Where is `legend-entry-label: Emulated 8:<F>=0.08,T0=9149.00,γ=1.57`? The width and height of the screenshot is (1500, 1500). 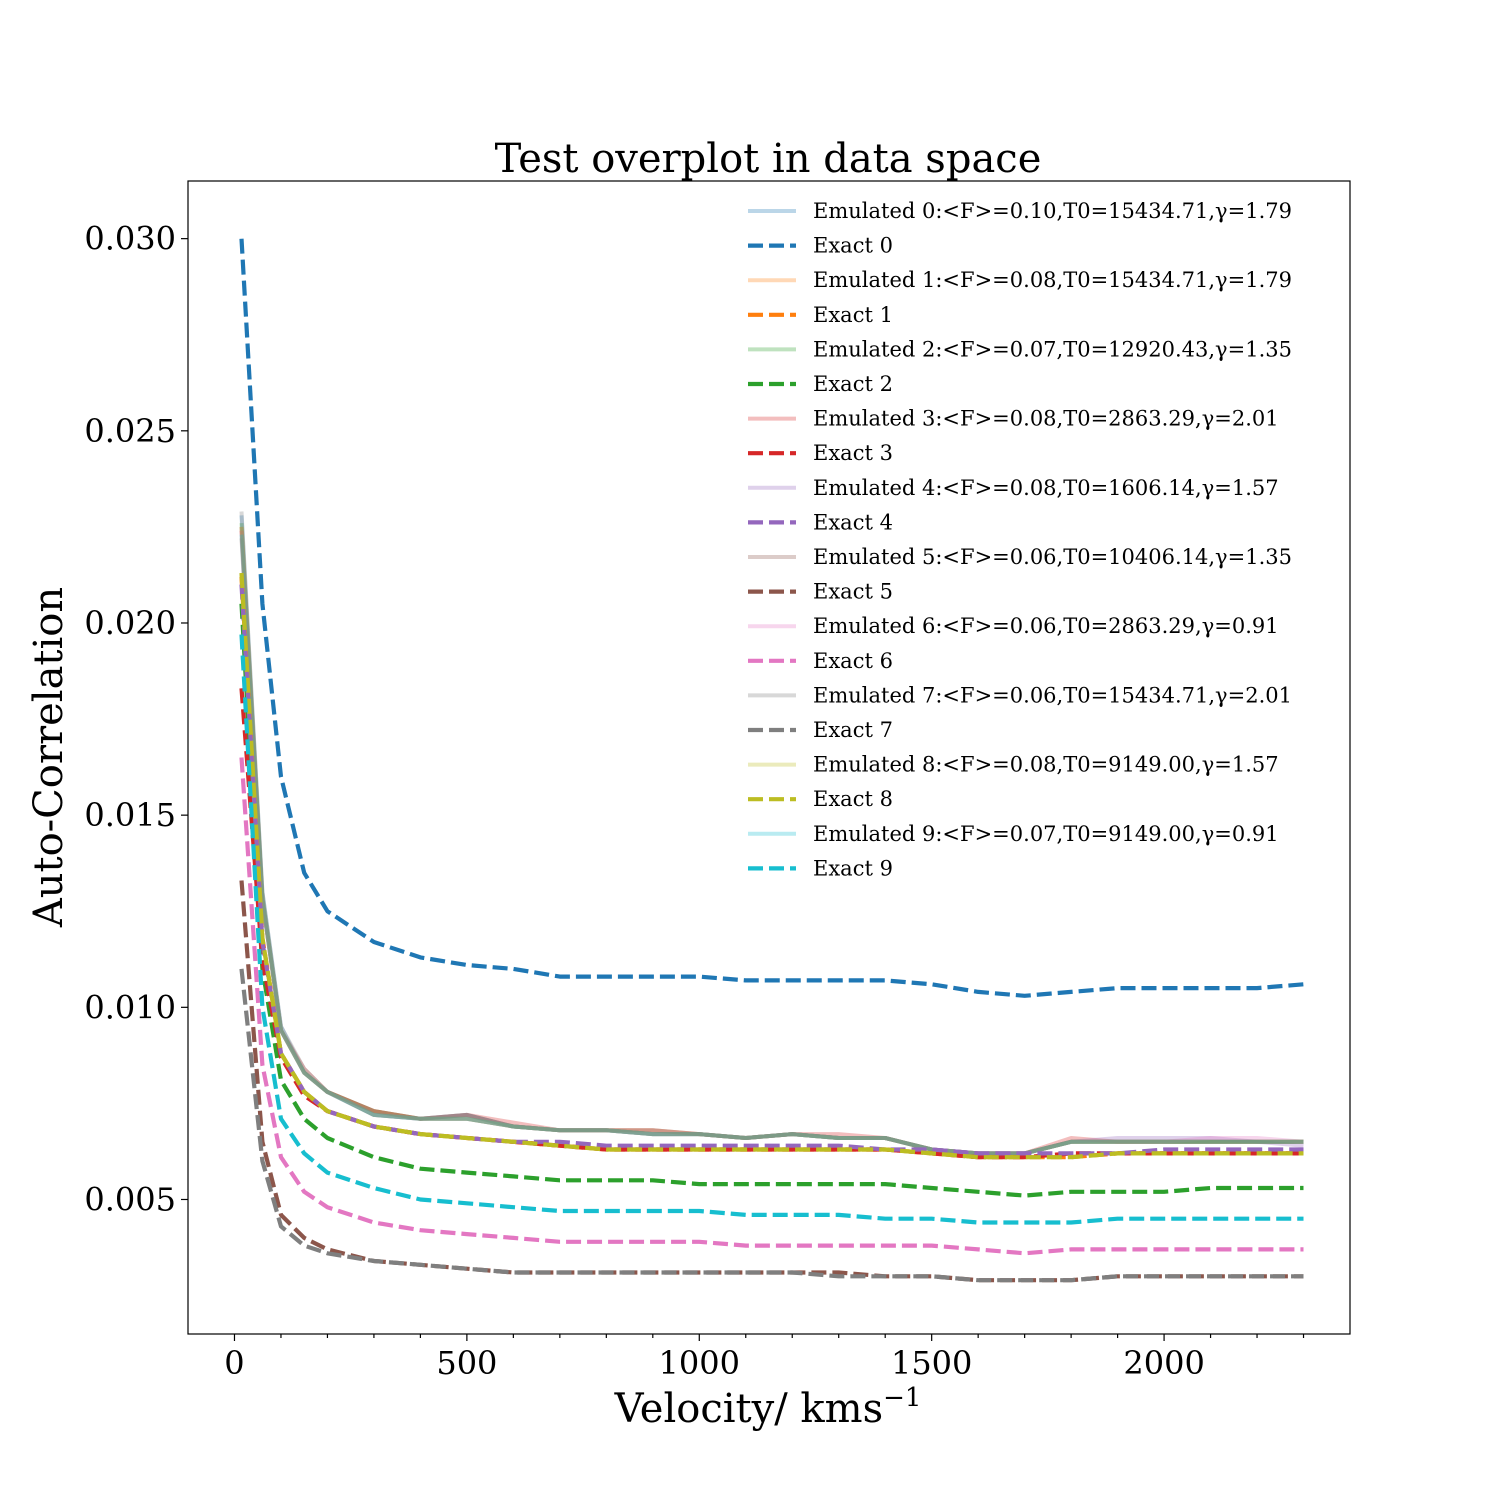 legend-entry-label: Emulated 8:<F>=0.08,T0=9149.00,γ=1.57 is located at coordinates (1046, 765).